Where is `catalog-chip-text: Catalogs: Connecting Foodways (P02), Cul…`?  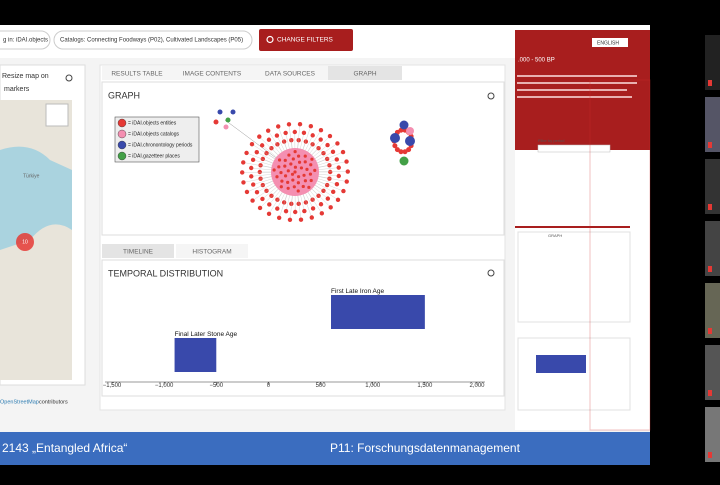 catalog-chip-text: Catalogs: Connecting Foodways (P02), Cul… is located at coordinates (151, 41).